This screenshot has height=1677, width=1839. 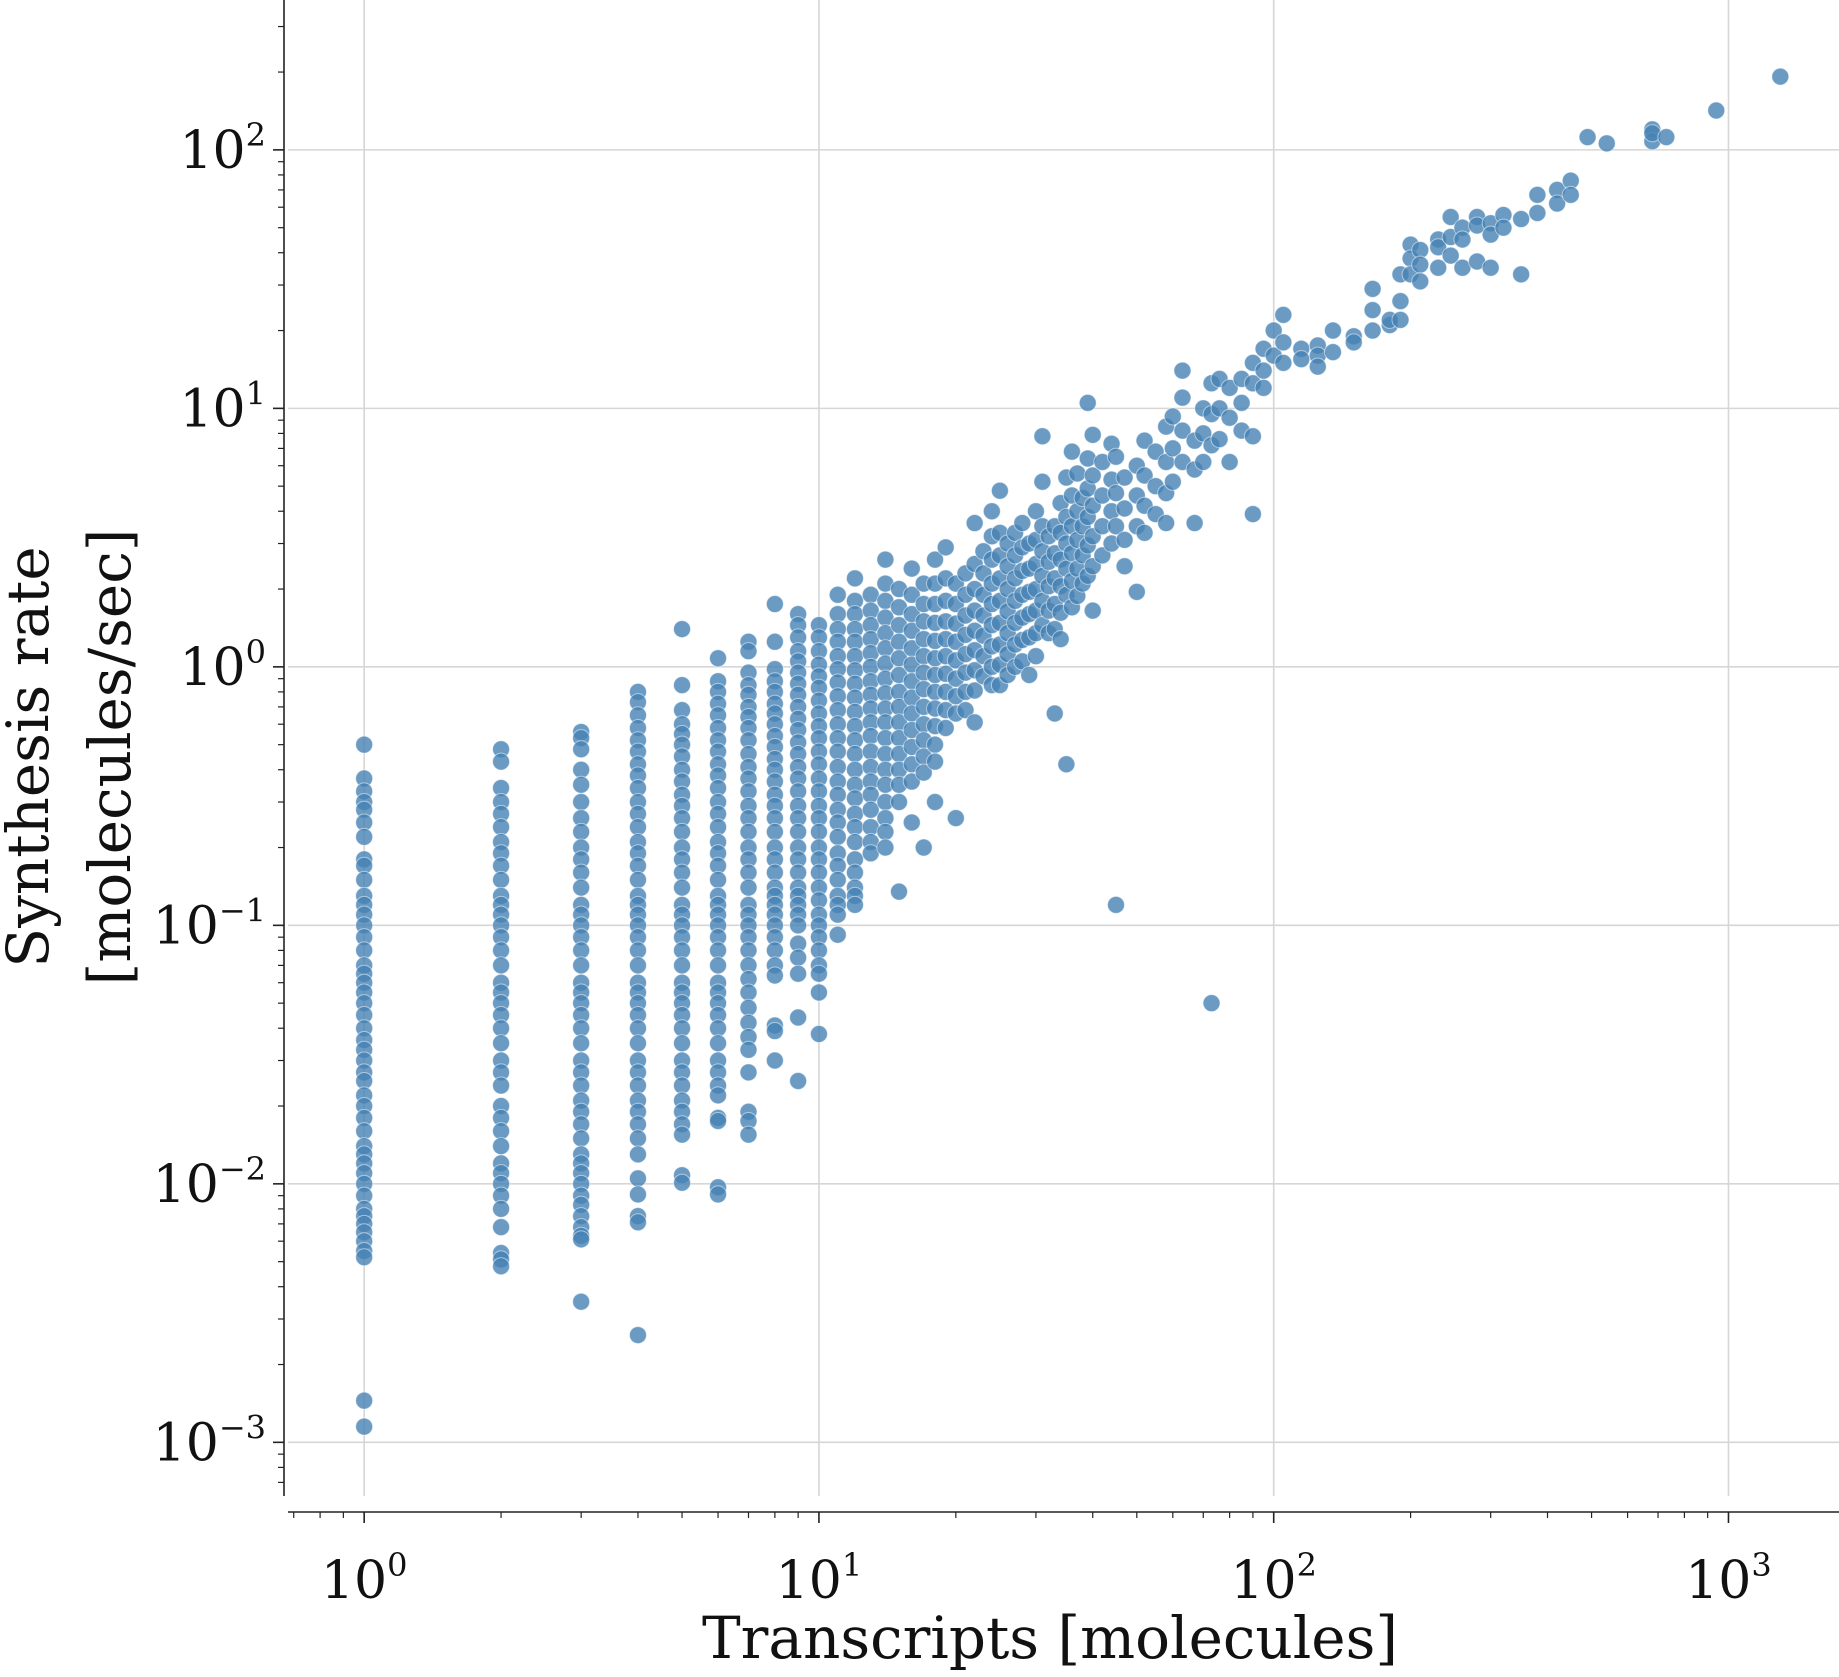 I want to click on y-tick-label: 10¹, so click(x=222, y=406).